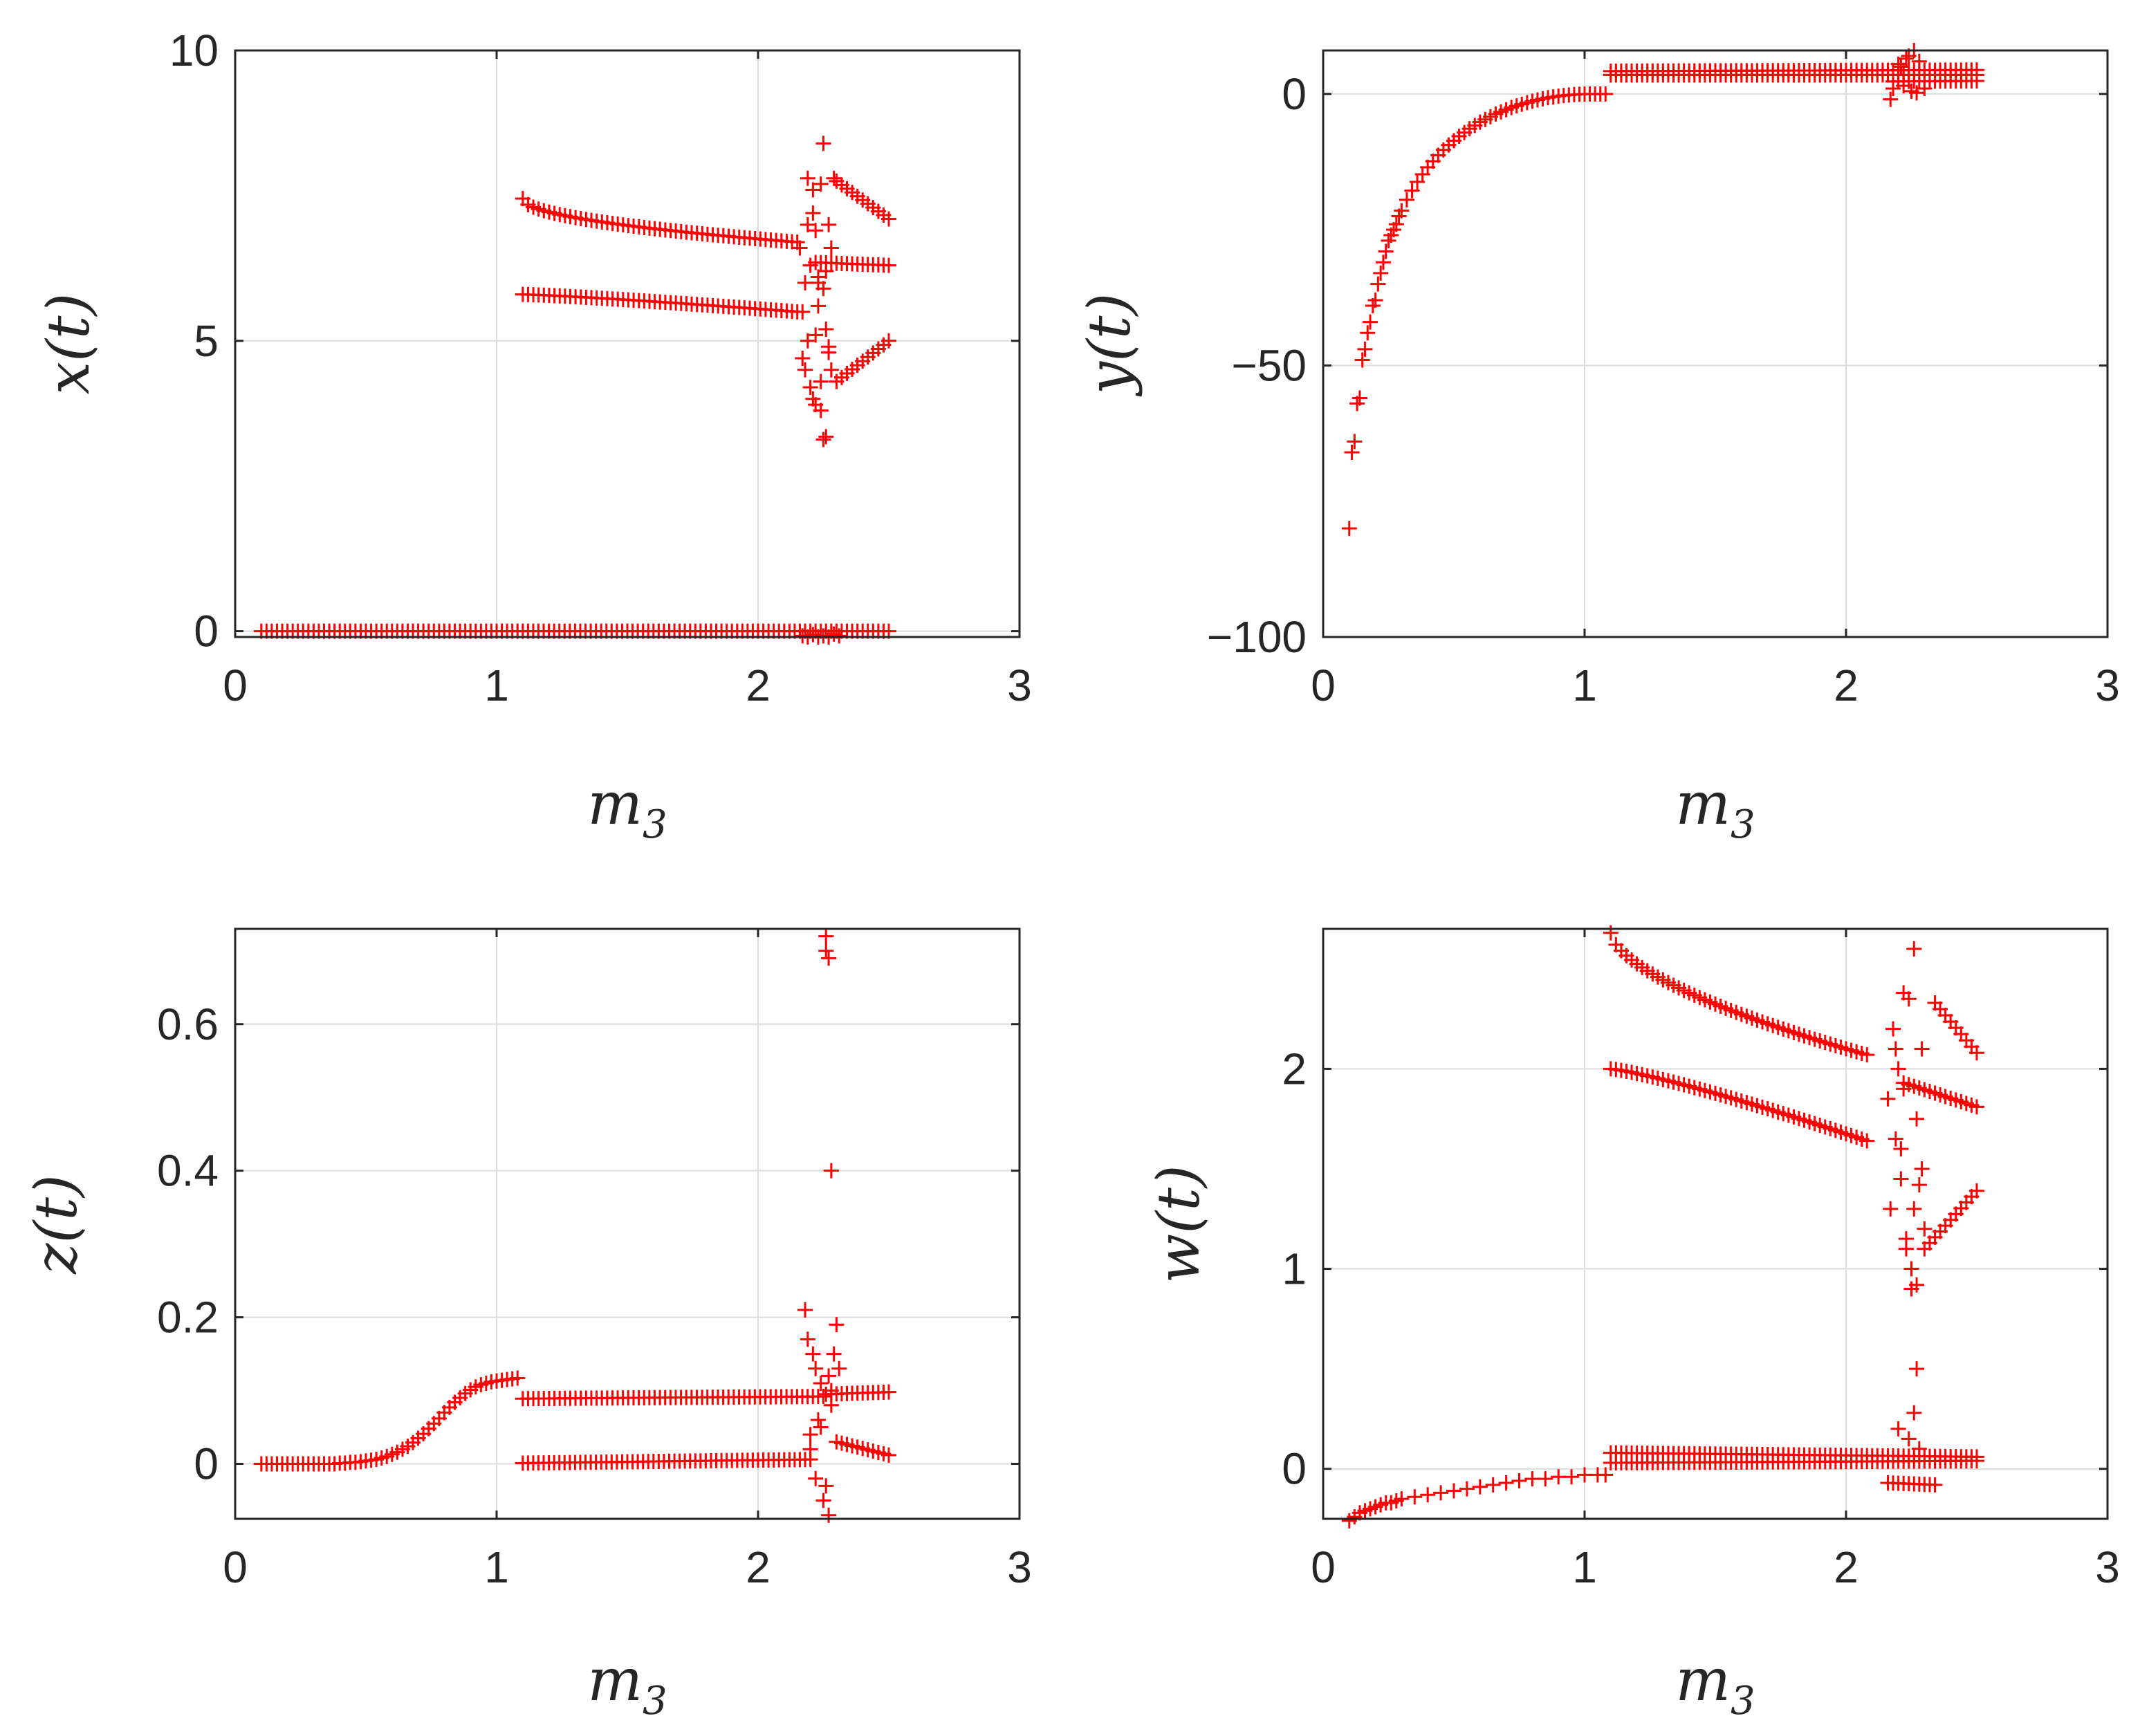 The image size is (2140, 1736). Describe the element at coordinates (758, 1567) in the screenshot. I see `x-tick-label: 2` at that location.